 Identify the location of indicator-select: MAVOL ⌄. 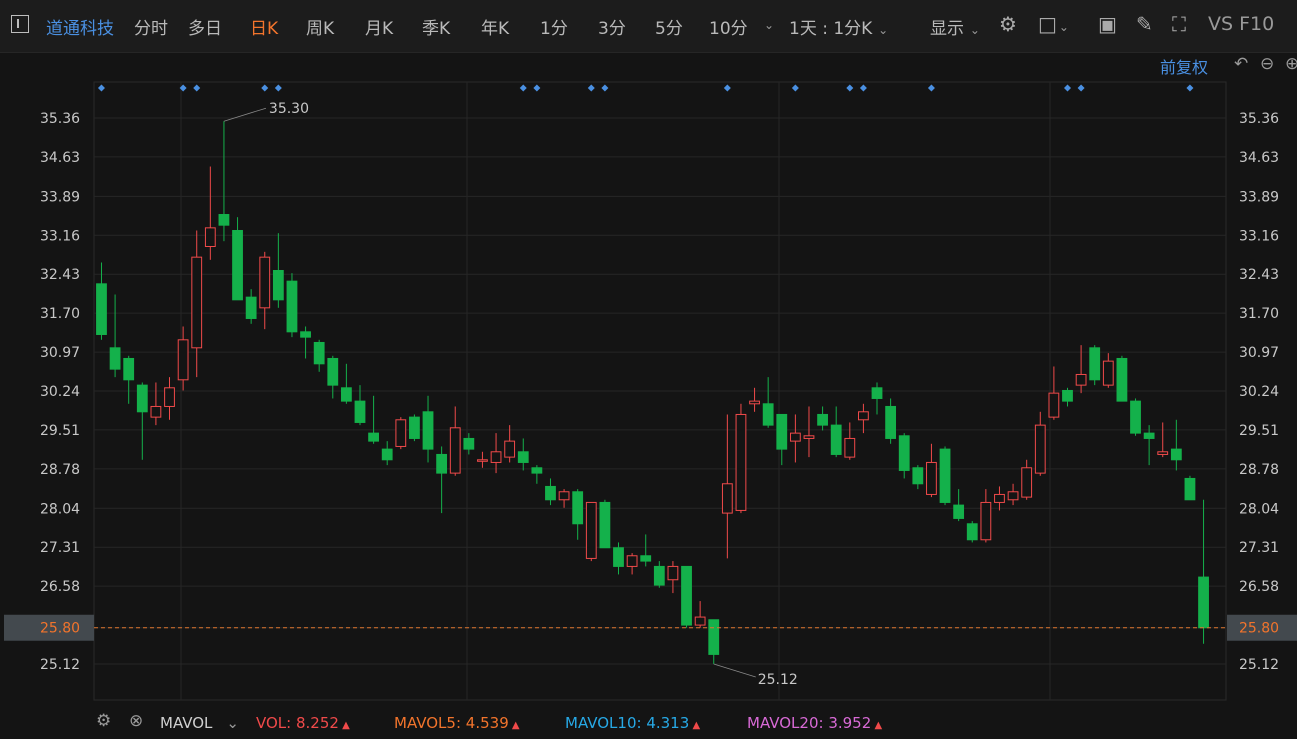
(199, 723).